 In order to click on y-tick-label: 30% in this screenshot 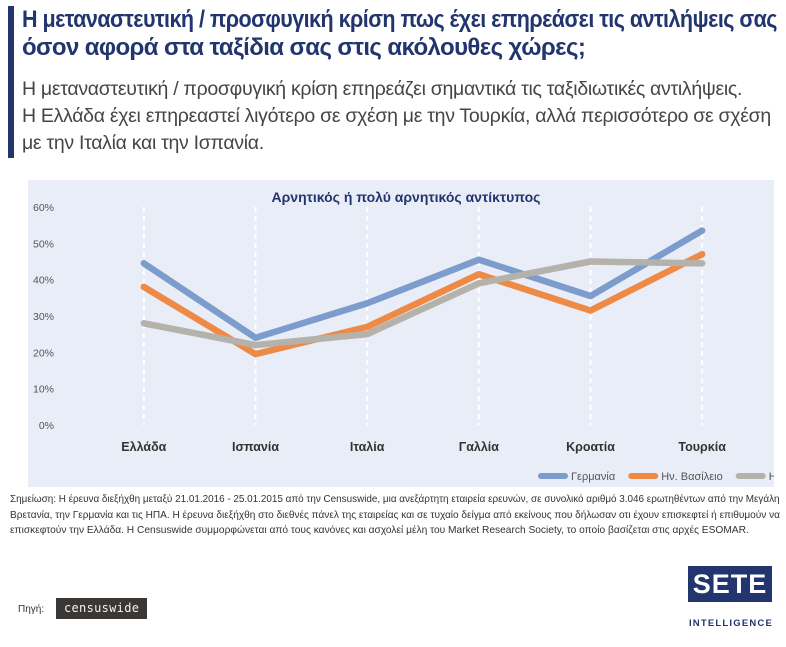, I will do `click(43, 317)`.